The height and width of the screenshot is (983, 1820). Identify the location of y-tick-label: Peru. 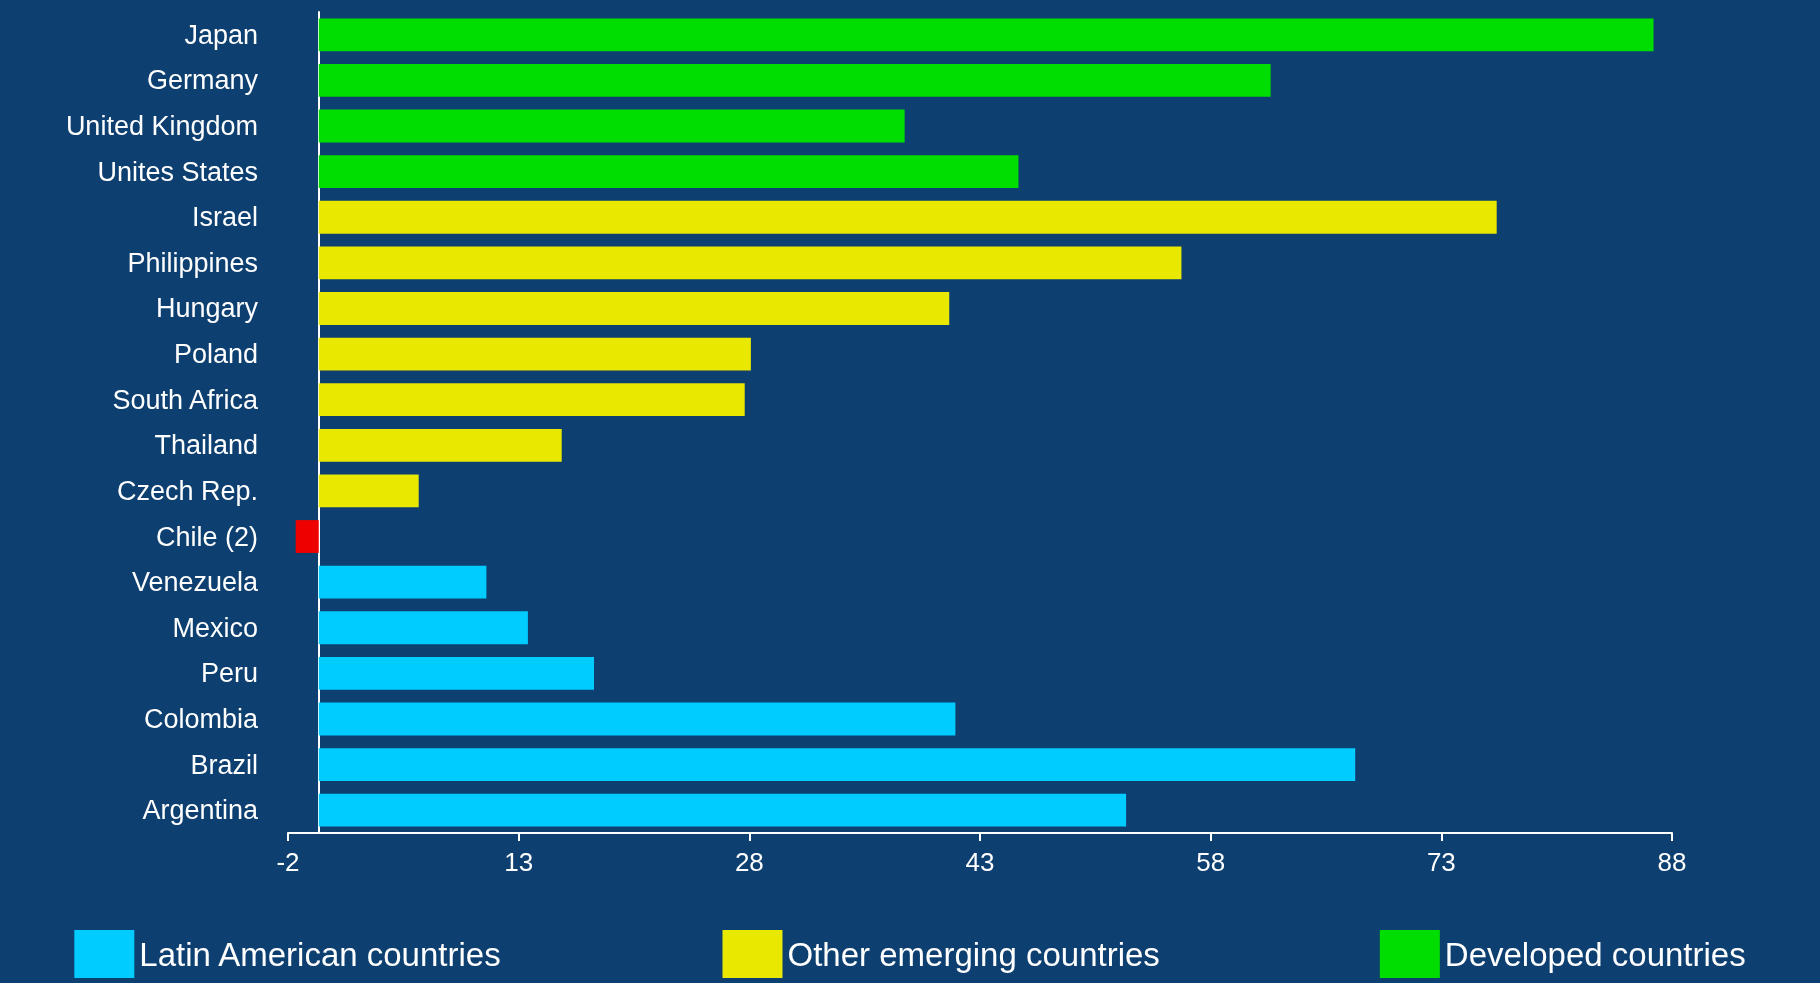
(229, 673).